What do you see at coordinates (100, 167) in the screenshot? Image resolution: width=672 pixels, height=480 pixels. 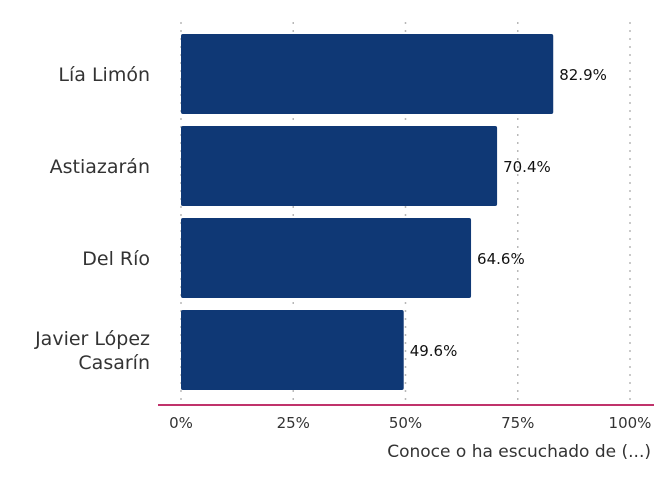 I see `category-label-1: Astiazarán` at bounding box center [100, 167].